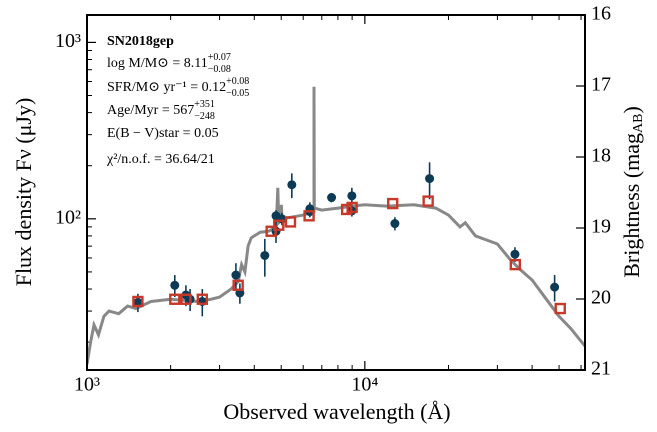 This screenshot has height=432, width=657. I want to click on annotation: Age/Myr = 567+351 −248, so click(161, 110).